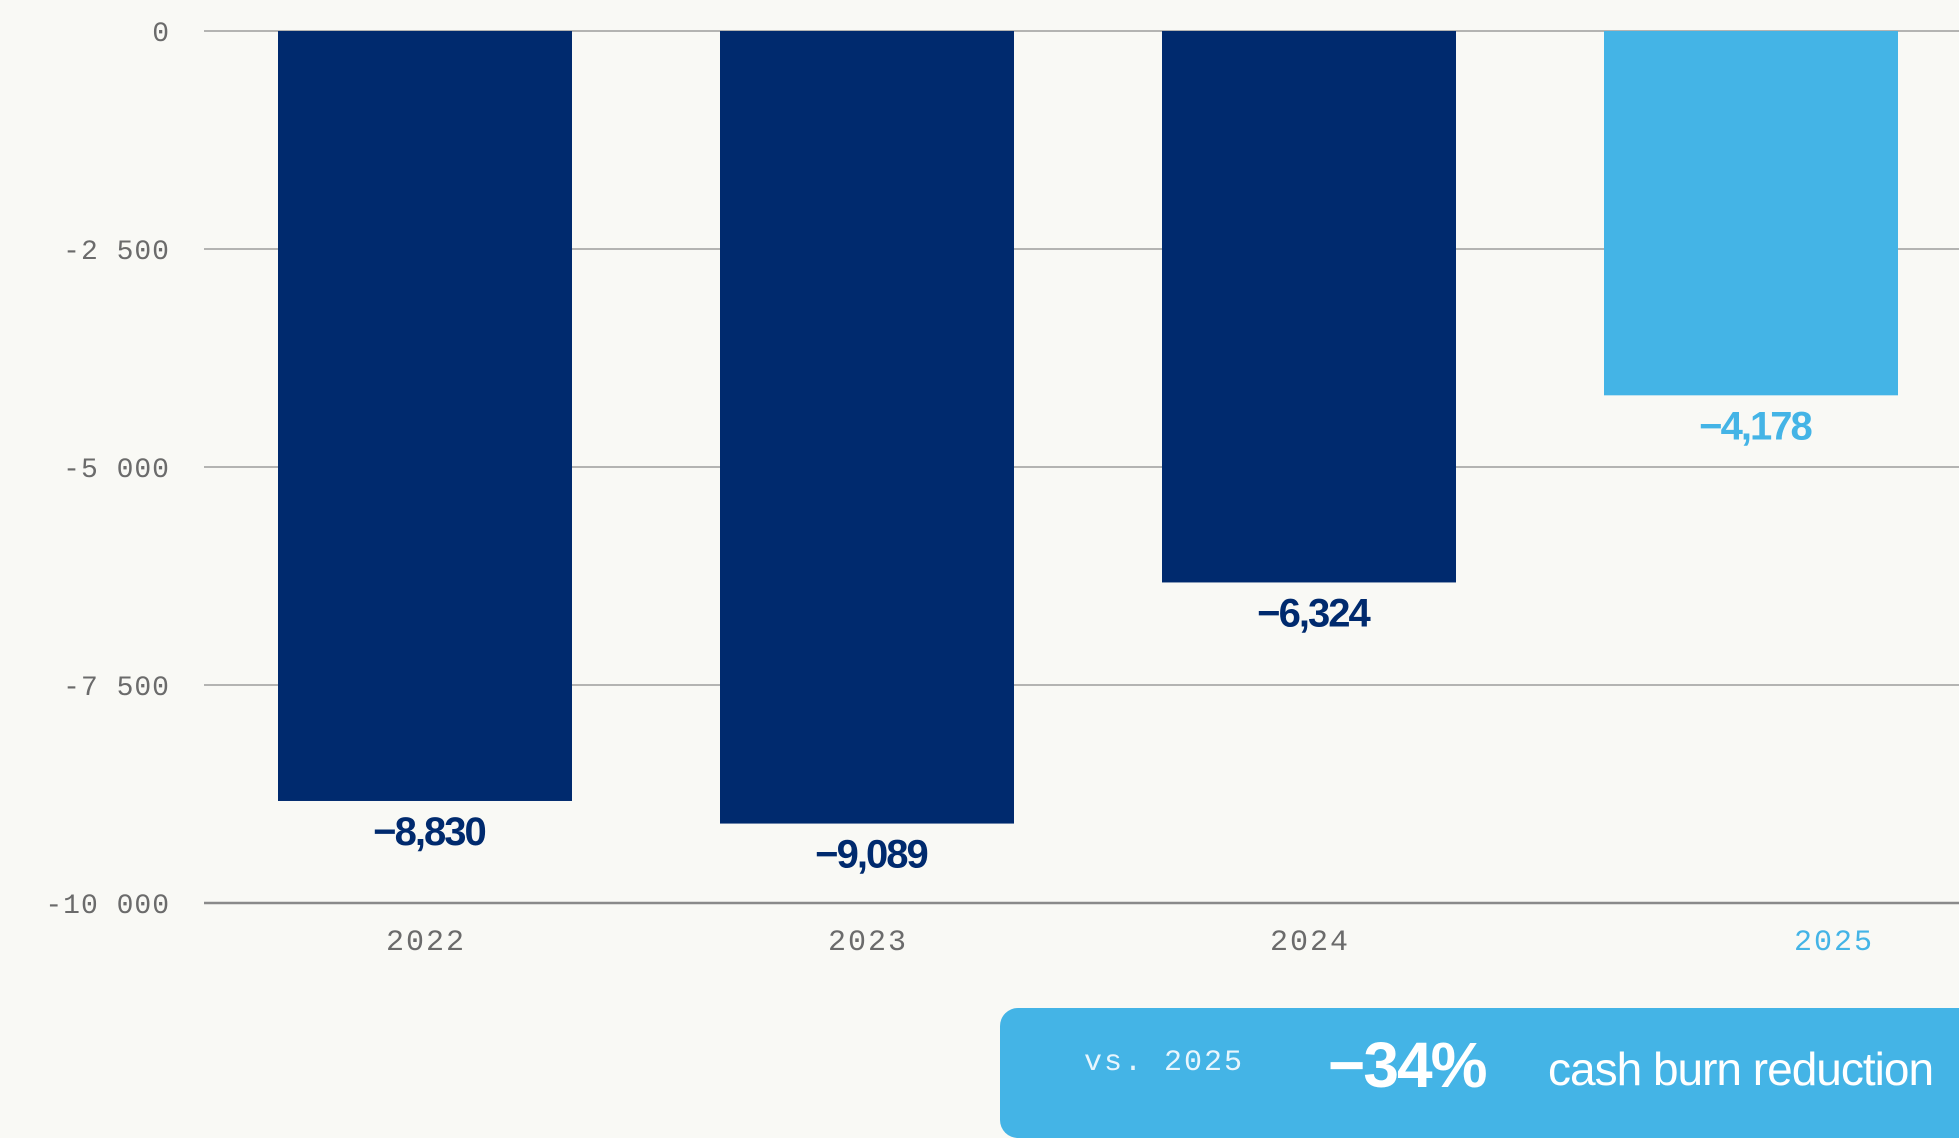 This screenshot has height=1138, width=1959. Describe the element at coordinates (1407, 1065) in the screenshot. I see `callout-value: −34%` at that location.